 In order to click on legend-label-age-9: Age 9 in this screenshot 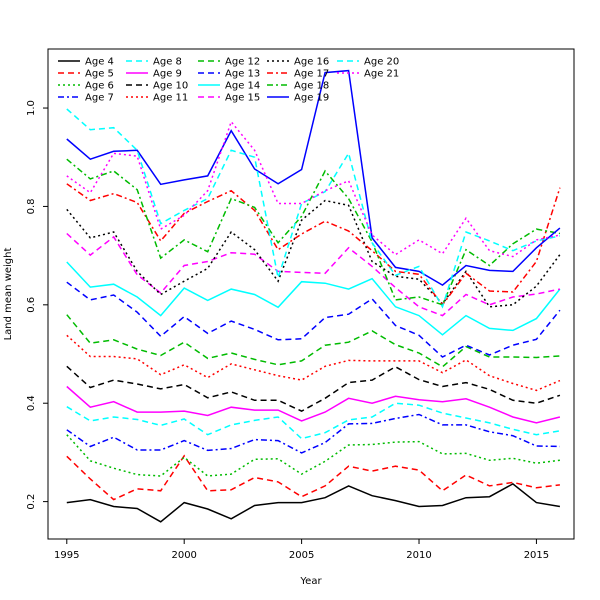, I will do `click(167, 74)`.